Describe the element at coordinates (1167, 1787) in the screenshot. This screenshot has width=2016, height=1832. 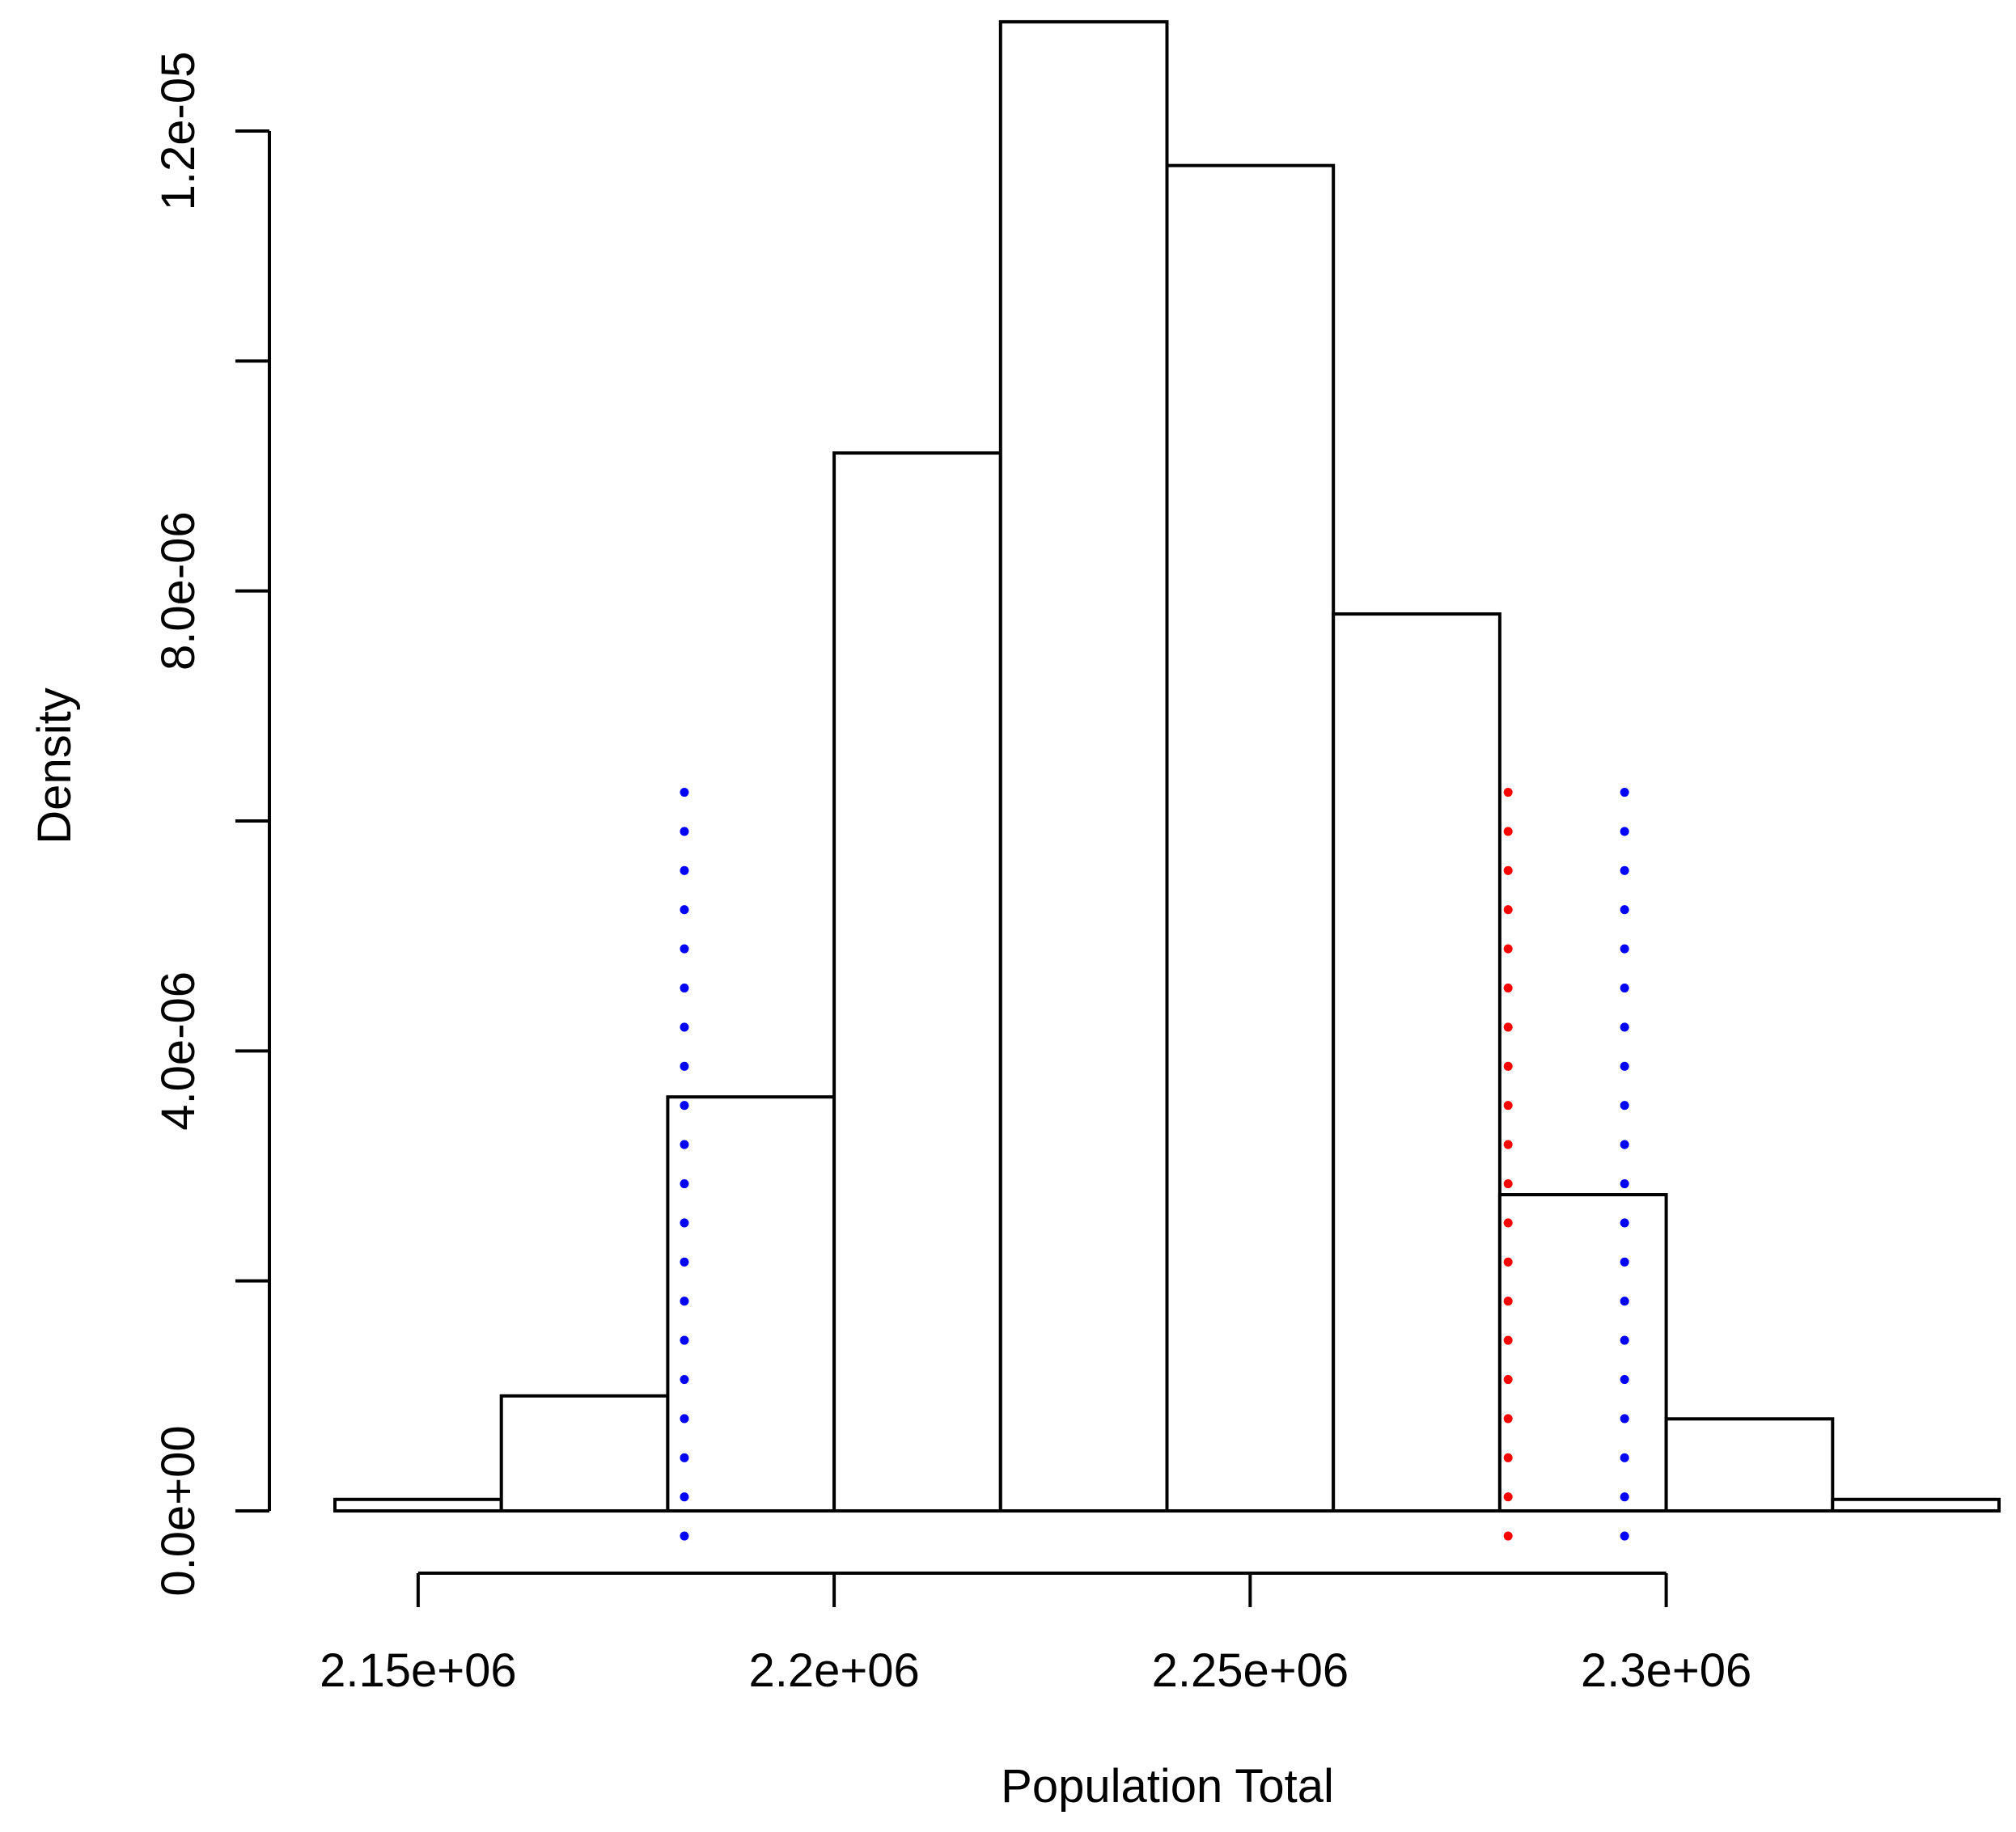
I see `x-axis-label: Population Total` at that location.